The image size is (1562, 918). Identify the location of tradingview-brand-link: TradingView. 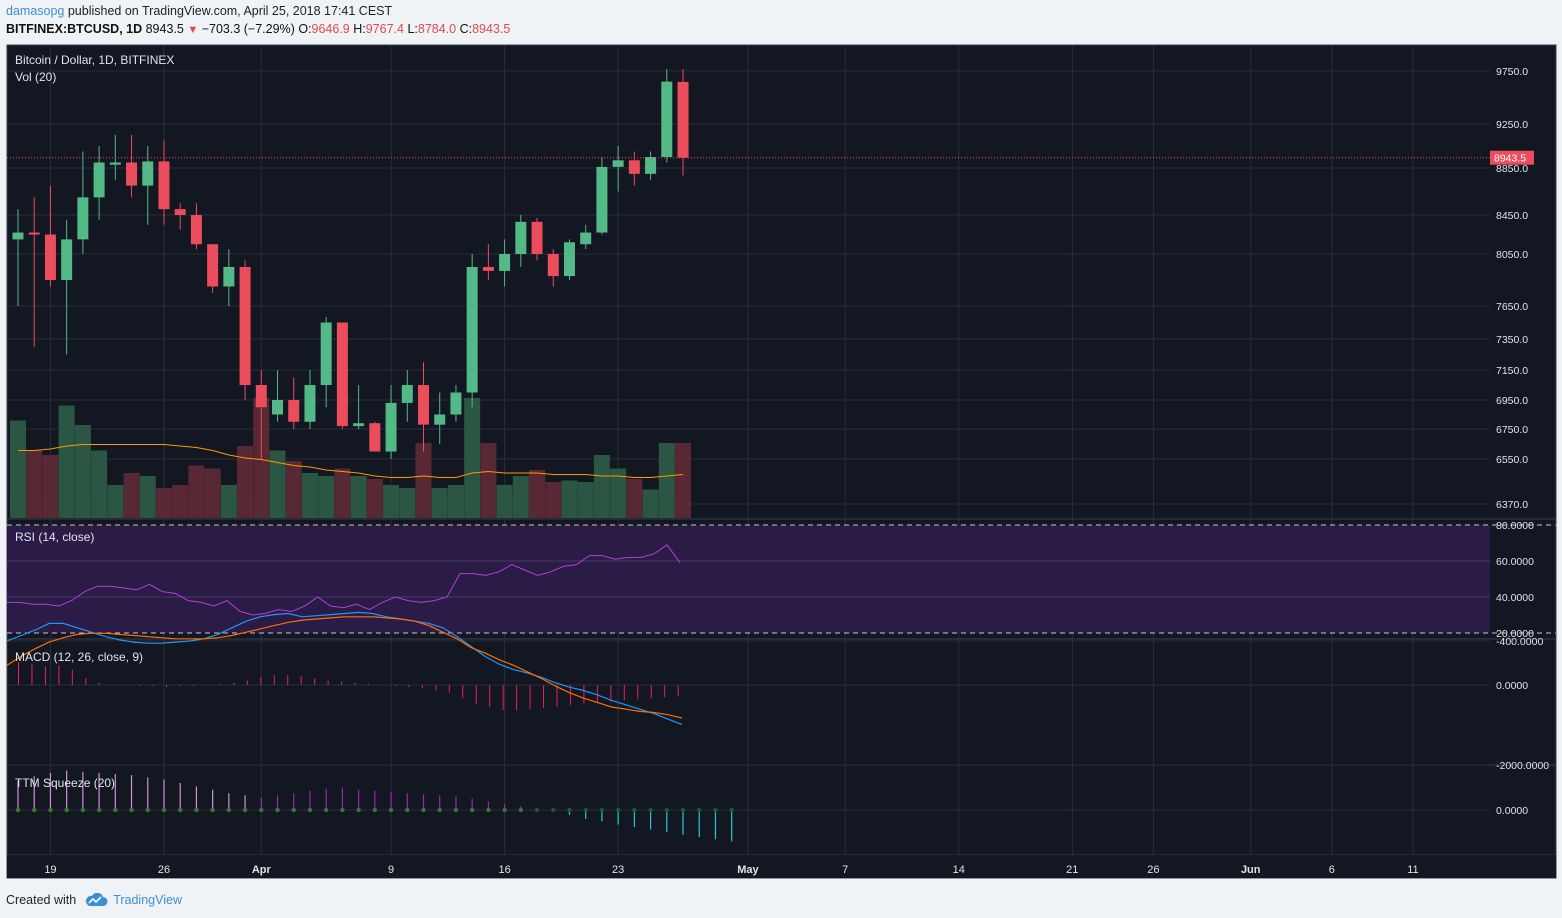
(133, 900).